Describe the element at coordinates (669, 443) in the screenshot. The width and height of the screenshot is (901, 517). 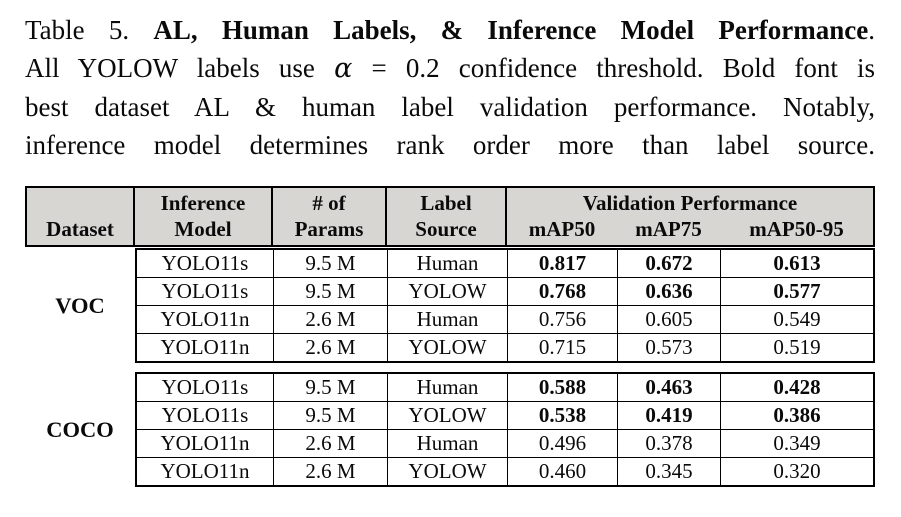
I see `cell-map75: 0.378` at that location.